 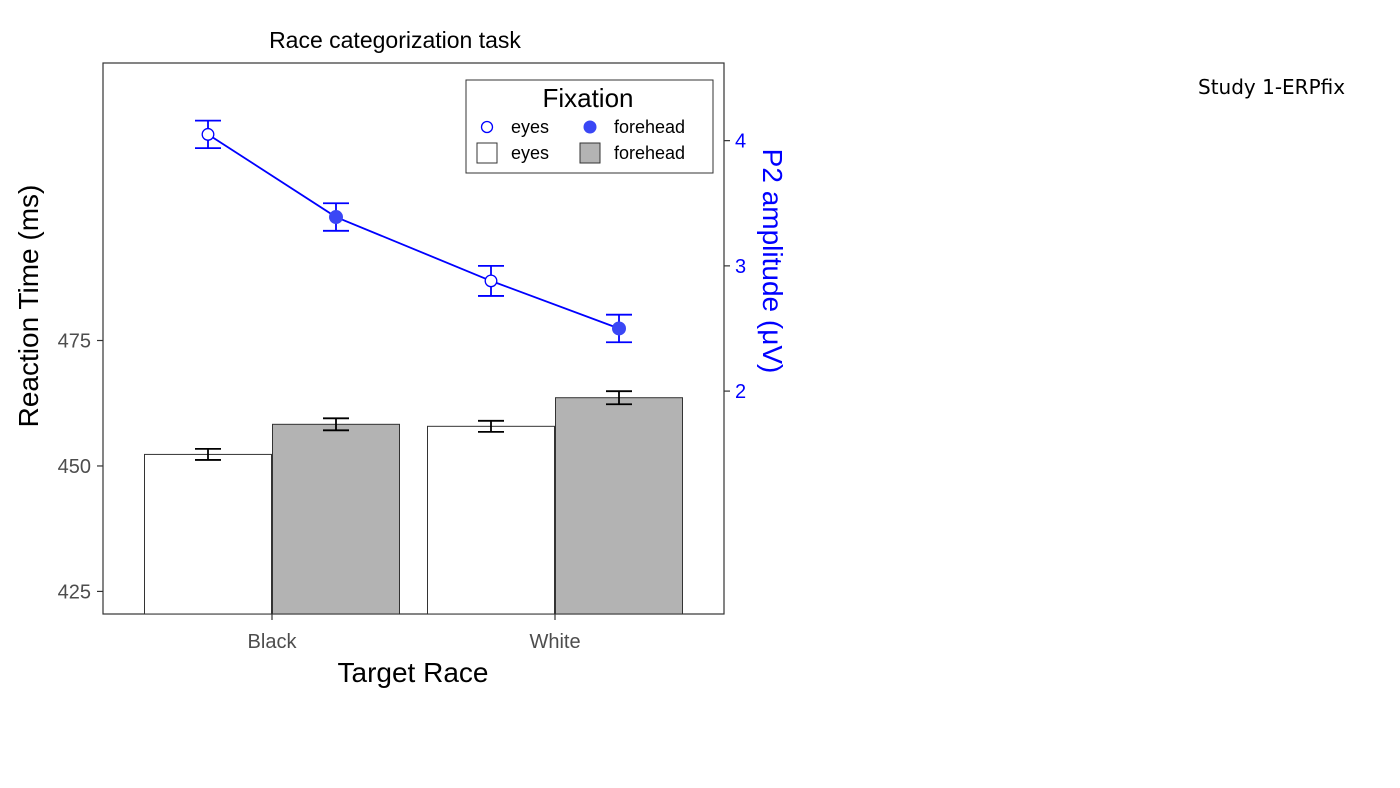 What do you see at coordinates (487, 153) in the screenshot?
I see `legend-bar-eyes-key` at bounding box center [487, 153].